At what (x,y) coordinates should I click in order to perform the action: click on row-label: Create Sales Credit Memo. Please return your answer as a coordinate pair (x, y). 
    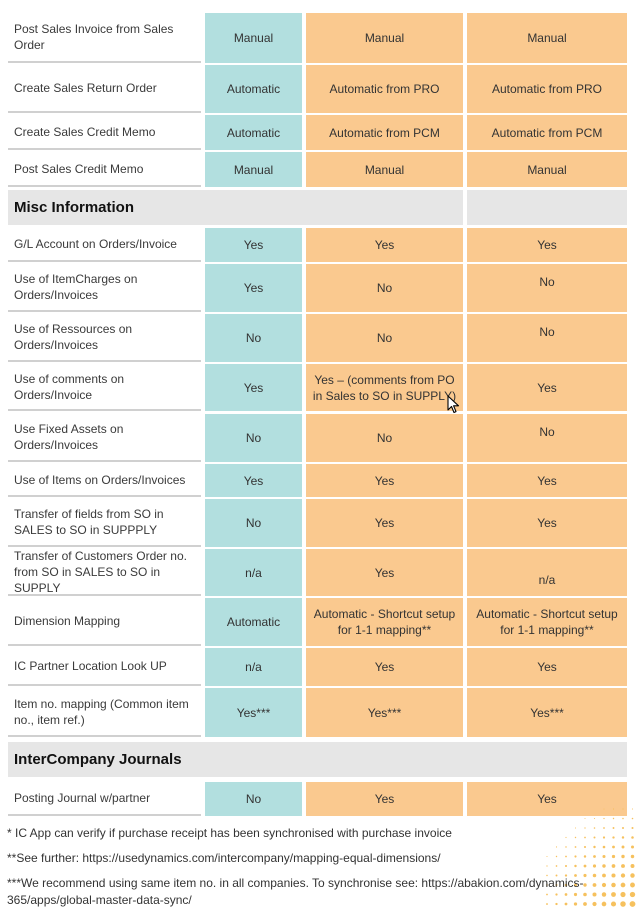
    Looking at the image, I should click on (104, 132).